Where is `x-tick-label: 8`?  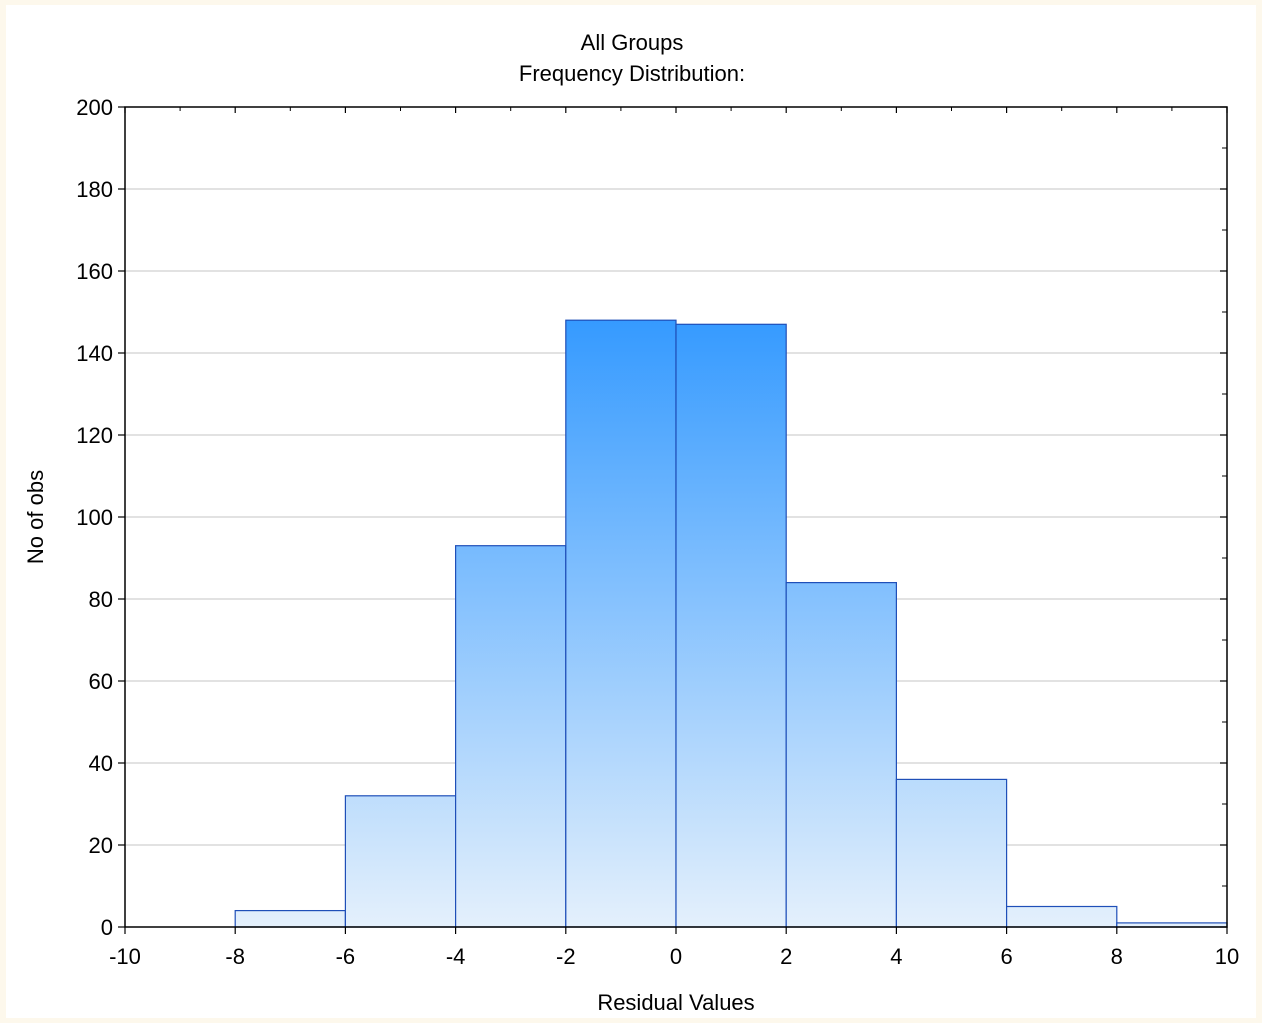 x-tick-label: 8 is located at coordinates (1117, 956).